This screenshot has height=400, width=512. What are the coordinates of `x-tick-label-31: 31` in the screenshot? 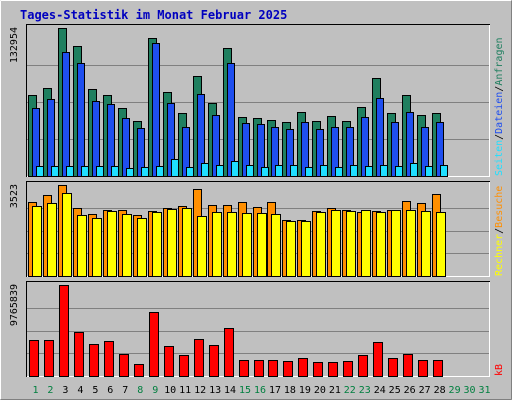 It's located at (484, 390).